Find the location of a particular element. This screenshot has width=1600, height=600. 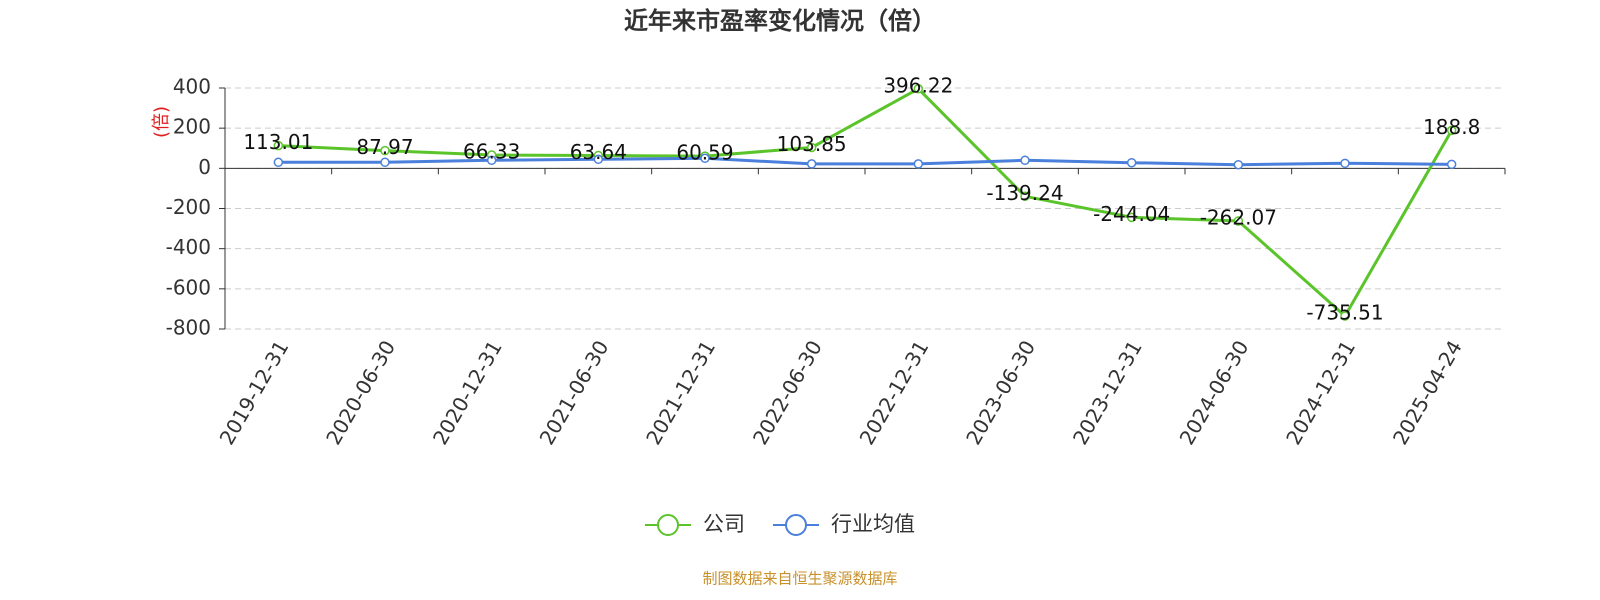

y-tick-label: 0 is located at coordinates (204, 167).